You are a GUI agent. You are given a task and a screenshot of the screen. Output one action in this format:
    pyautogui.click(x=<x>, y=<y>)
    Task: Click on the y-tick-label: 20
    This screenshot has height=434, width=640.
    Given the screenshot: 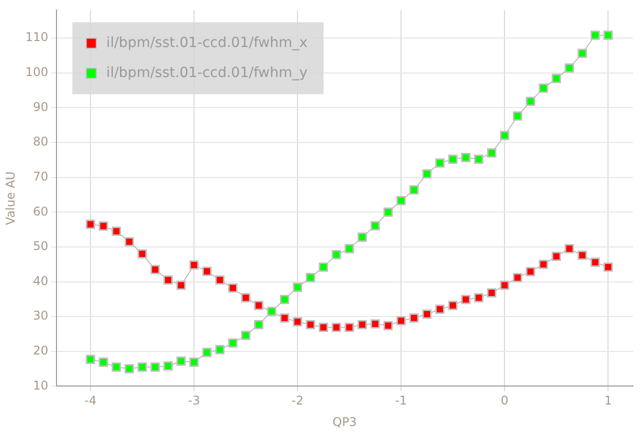 What is the action you would take?
    pyautogui.click(x=40, y=351)
    